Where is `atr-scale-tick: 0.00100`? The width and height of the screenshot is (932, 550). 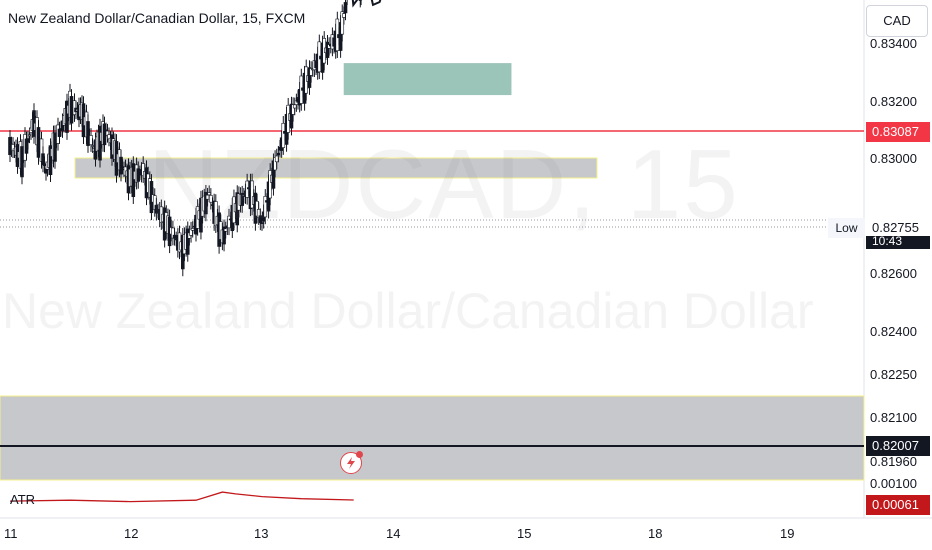
atr-scale-tick: 0.00100 is located at coordinates (893, 483).